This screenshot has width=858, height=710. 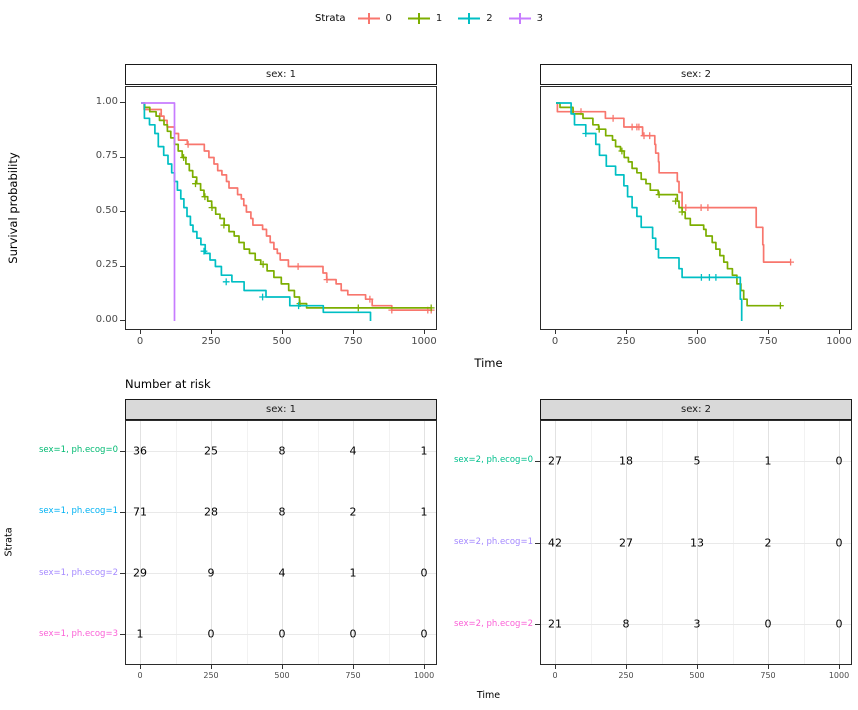 I want to click on risk-row-label: sex=1, ph.ecog=1, so click(x=78, y=511).